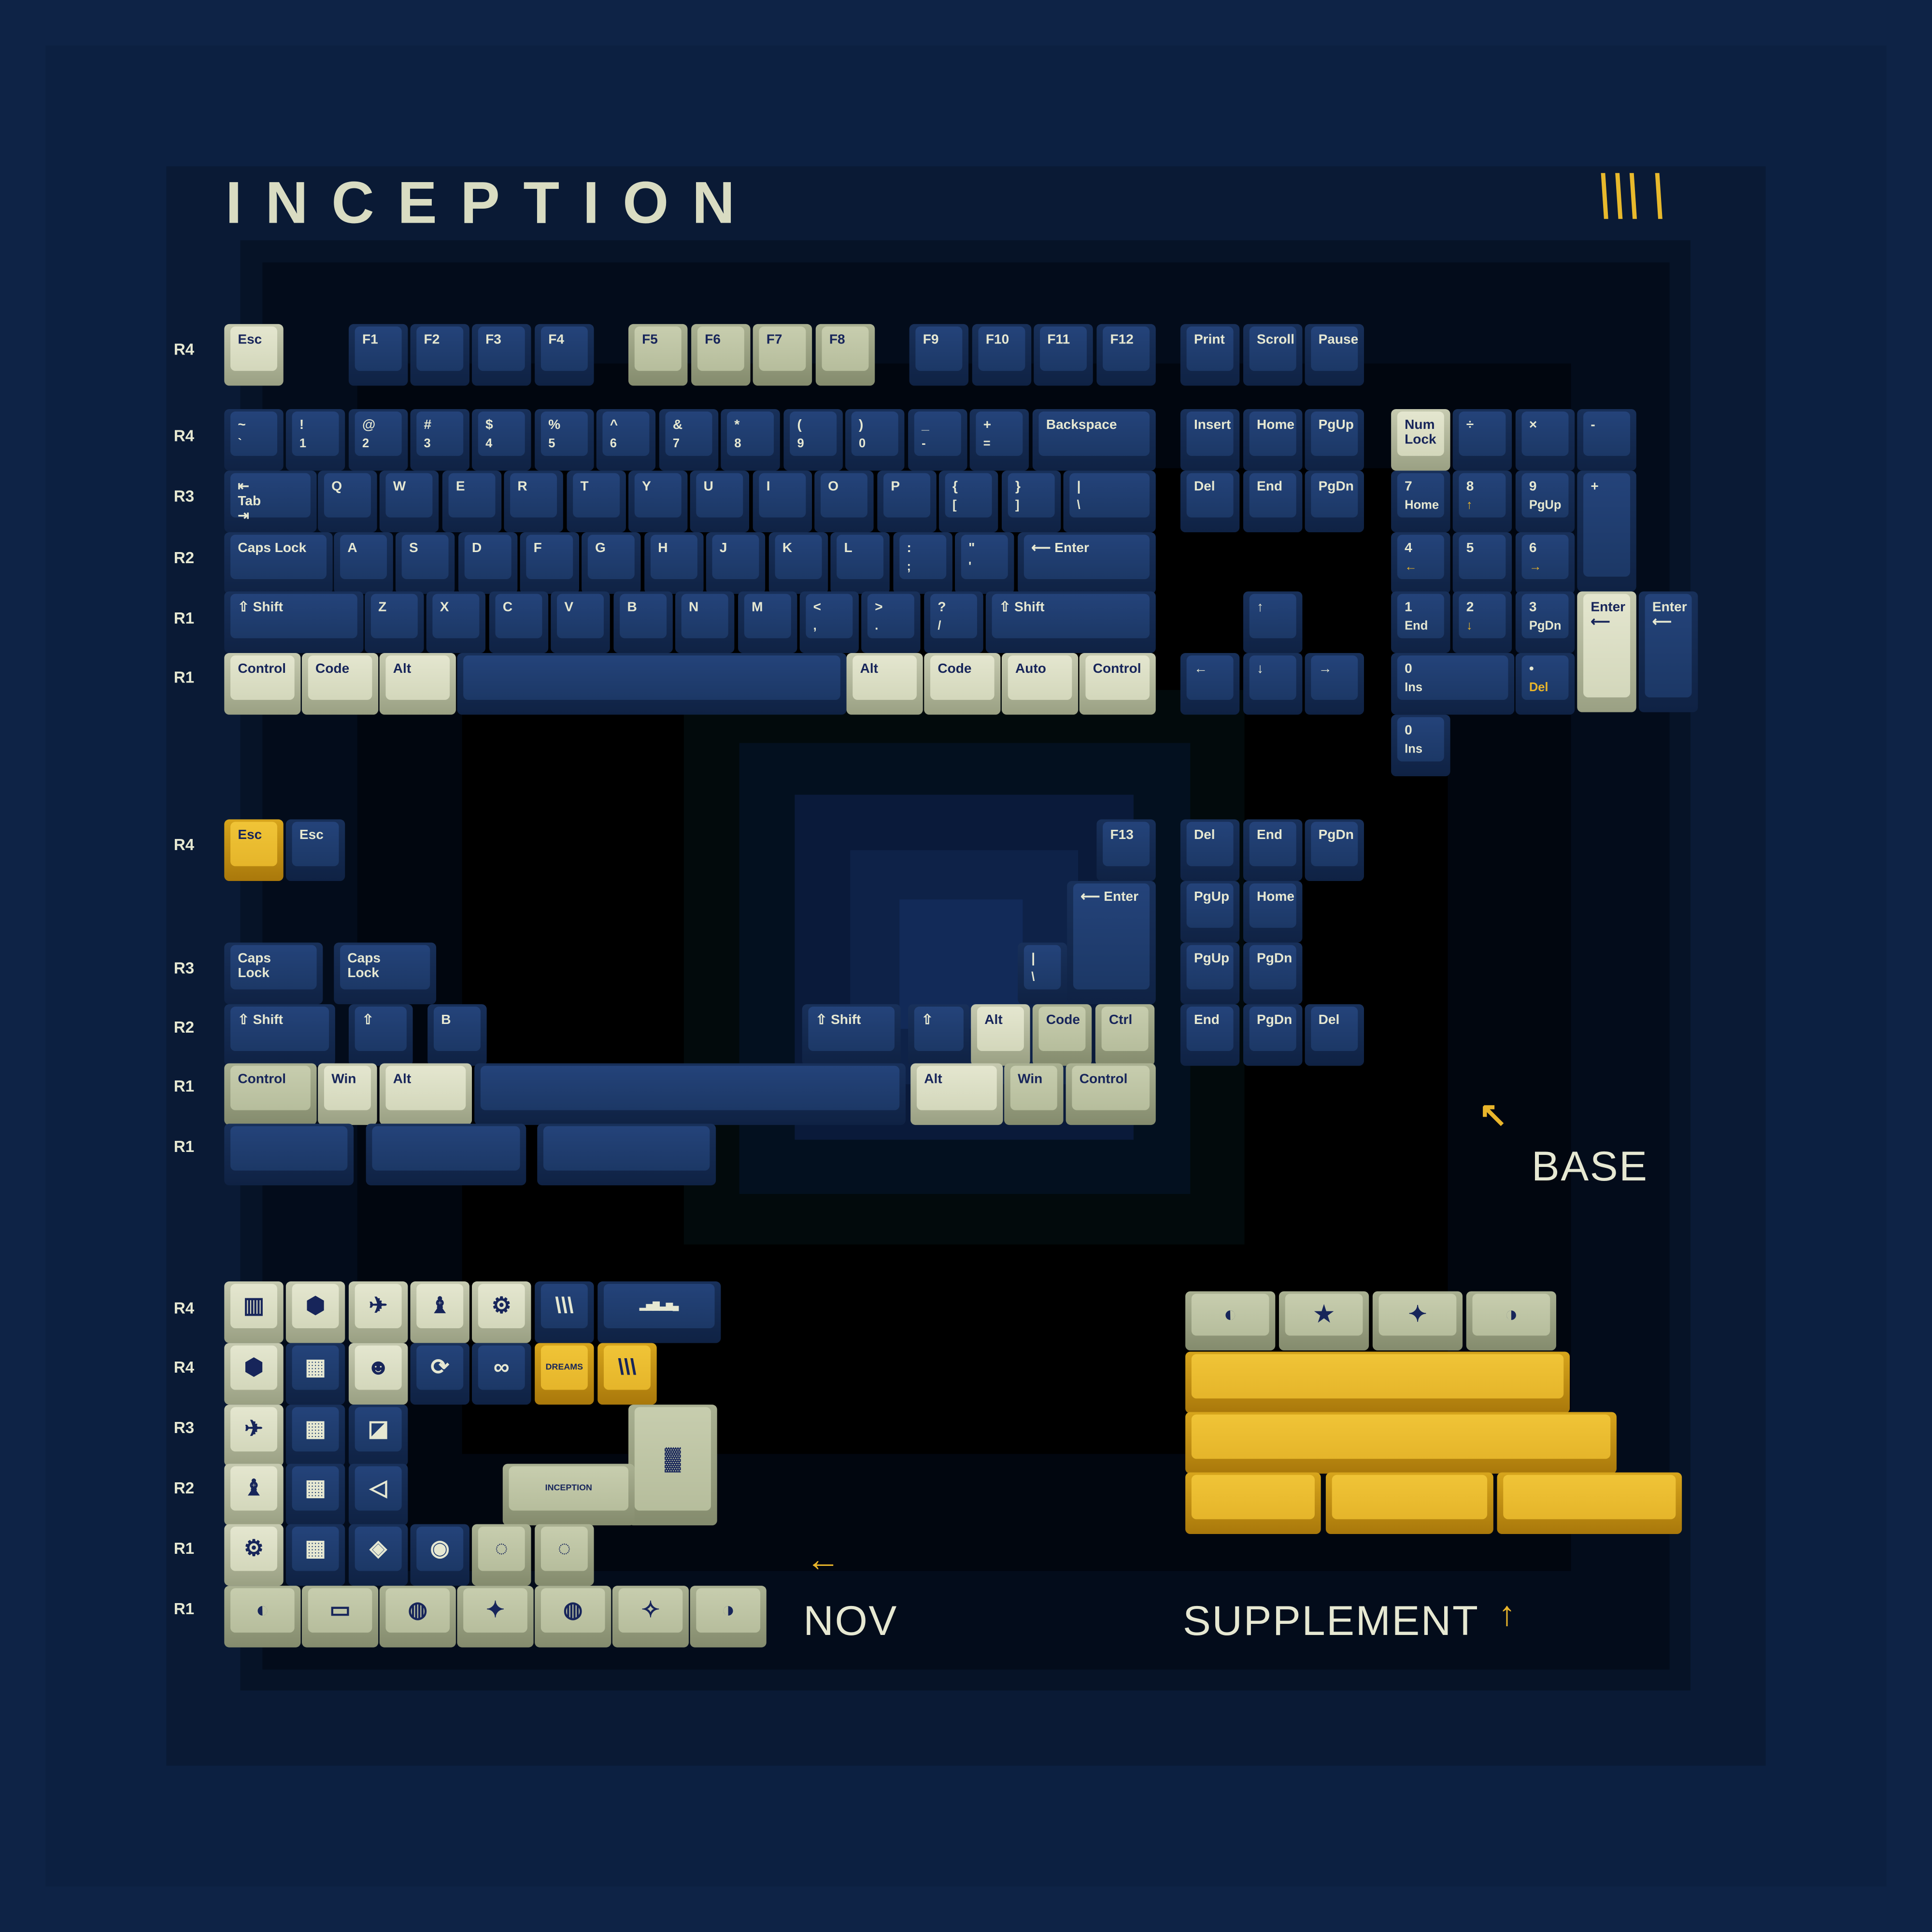 The image size is (1932, 1932). Describe the element at coordinates (596, 495) in the screenshot. I see `keycap-top-face: T` at that location.